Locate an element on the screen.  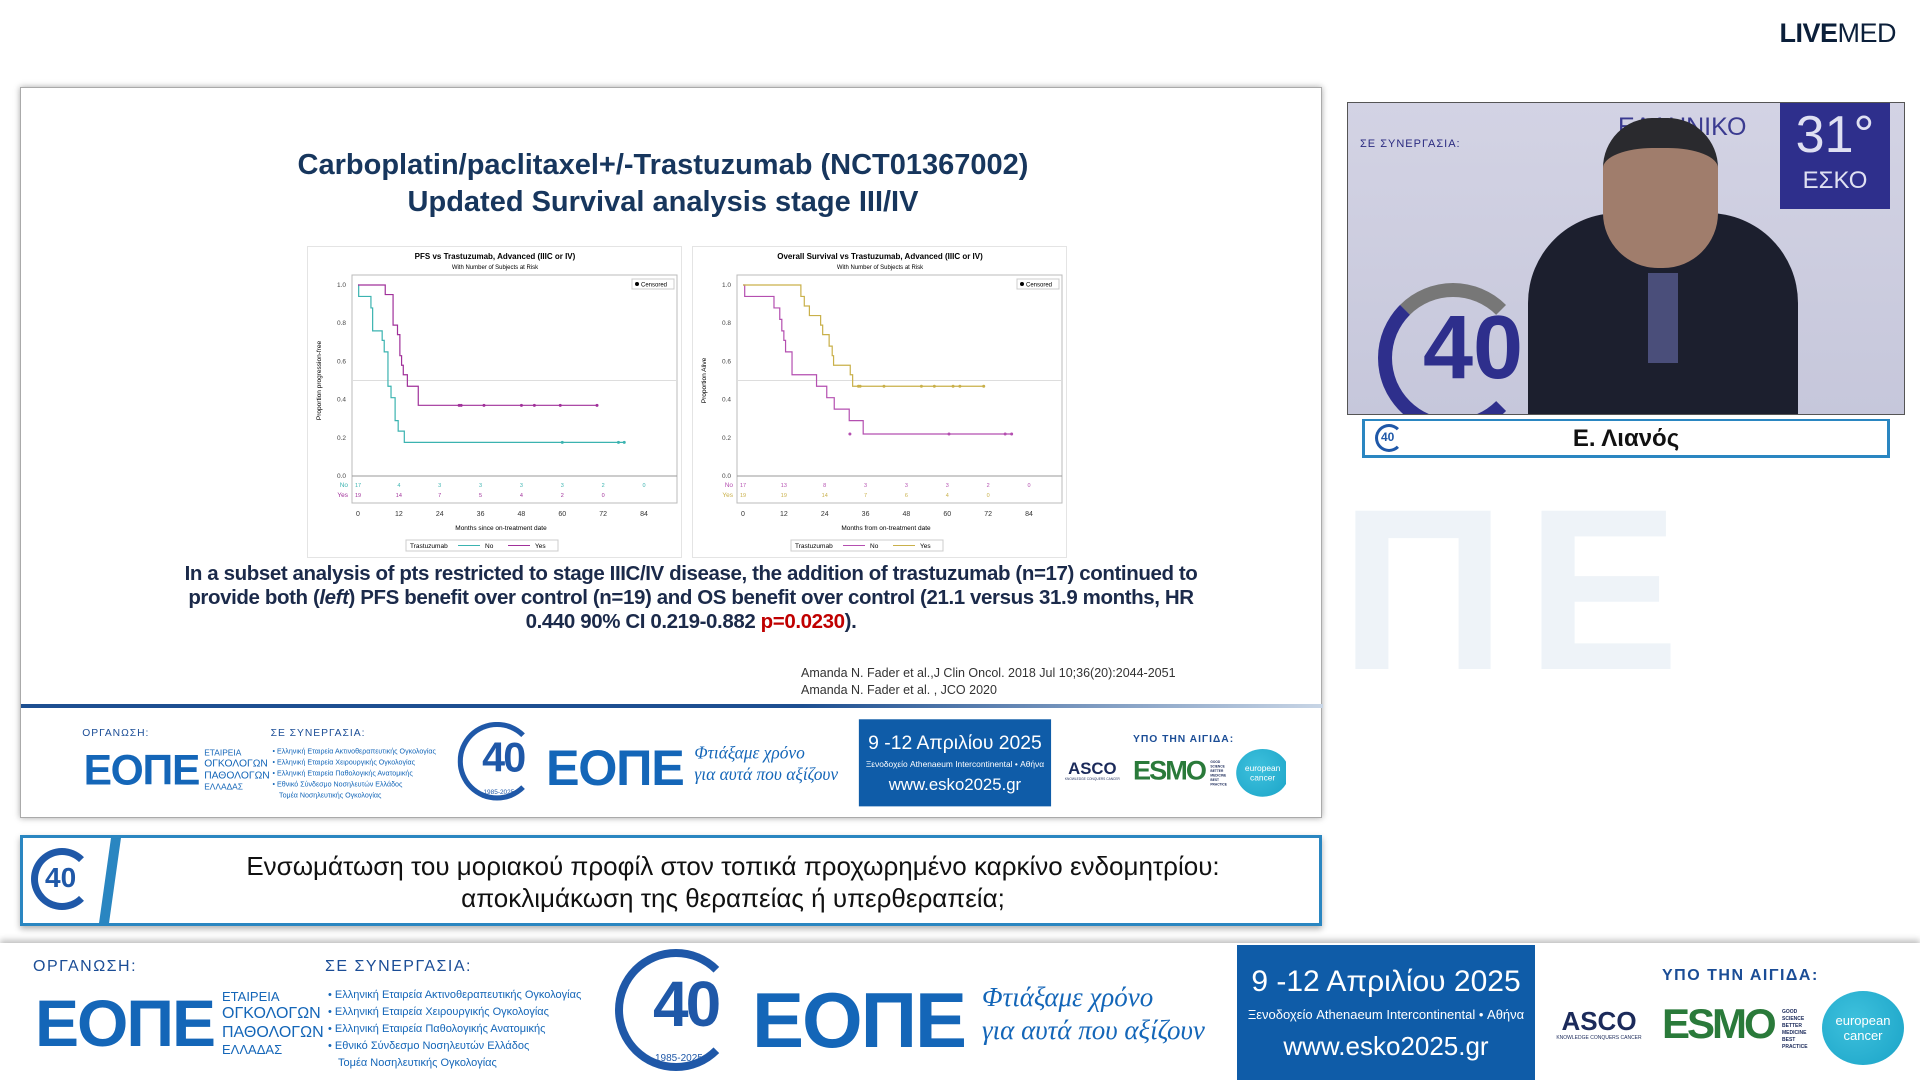
x-tick-label: 84 is located at coordinates (1029, 514).